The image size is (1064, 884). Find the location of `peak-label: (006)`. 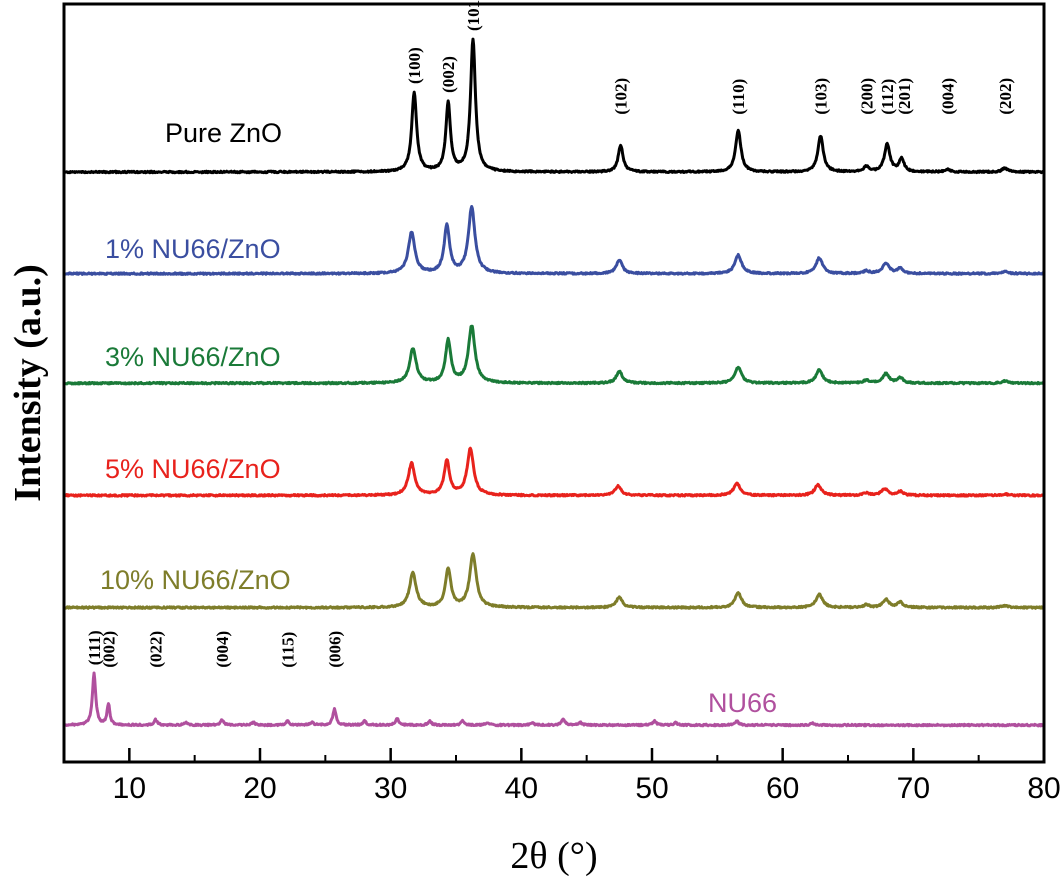

peak-label: (006) is located at coordinates (335, 649).